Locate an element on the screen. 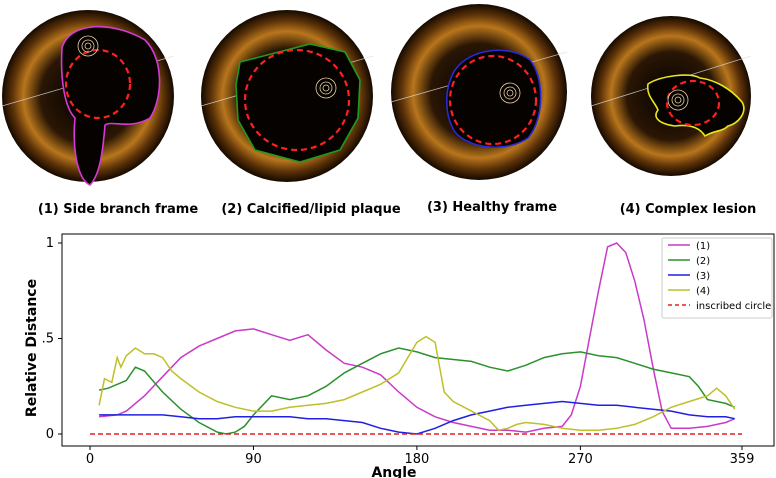  panel-caption: (1) Side branch frame is located at coordinates (118, 209).